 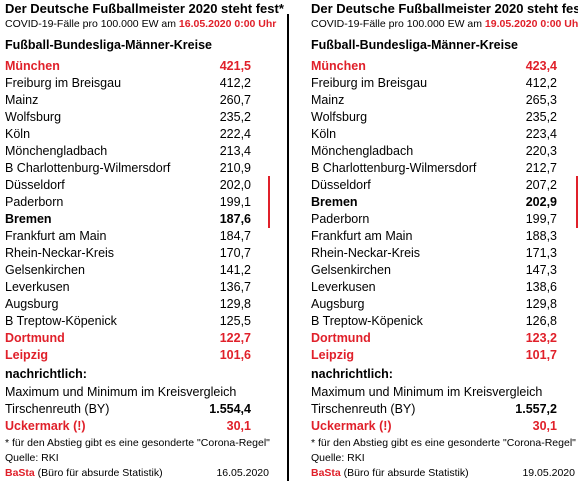 I want to click on district-value: 184,7, so click(x=235, y=236).